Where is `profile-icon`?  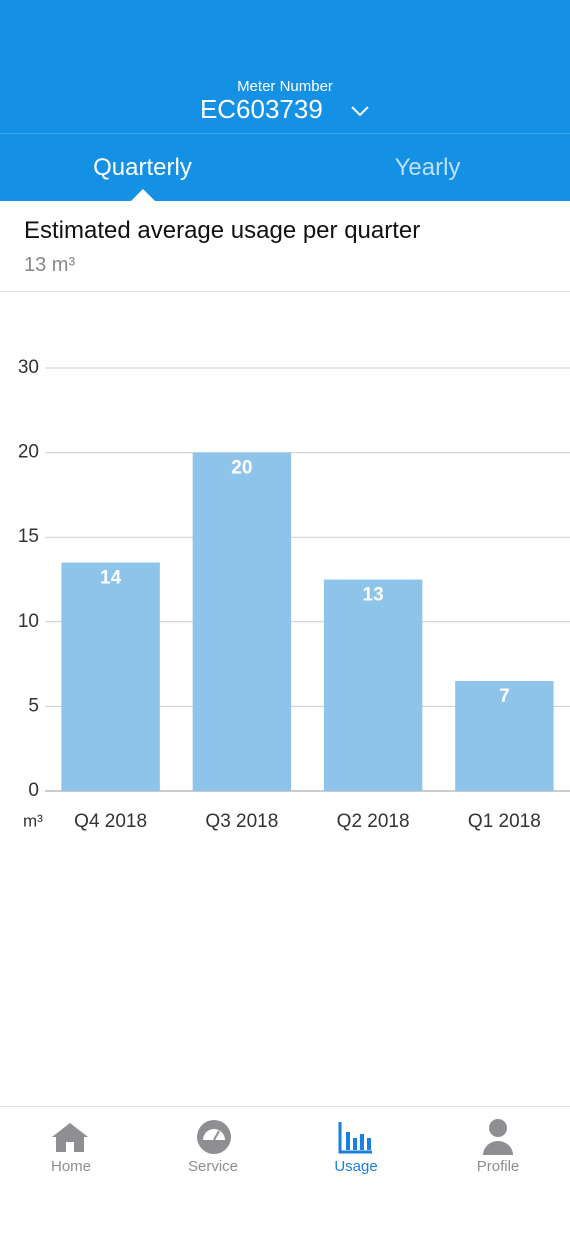 profile-icon is located at coordinates (498, 1137).